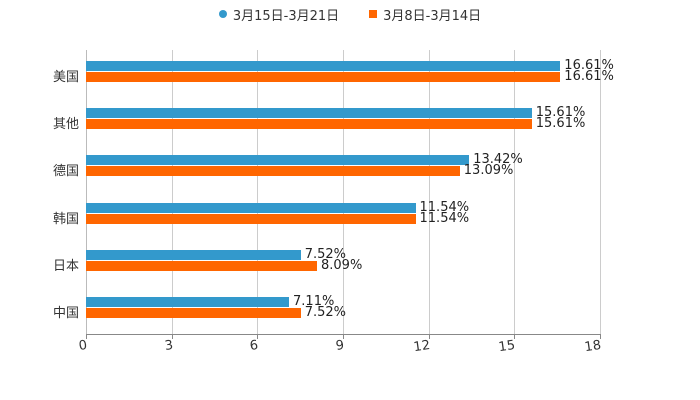 This screenshot has height=400, width=700. I want to click on legend-item-series-2: 3月8日-3月14日, so click(425, 14).